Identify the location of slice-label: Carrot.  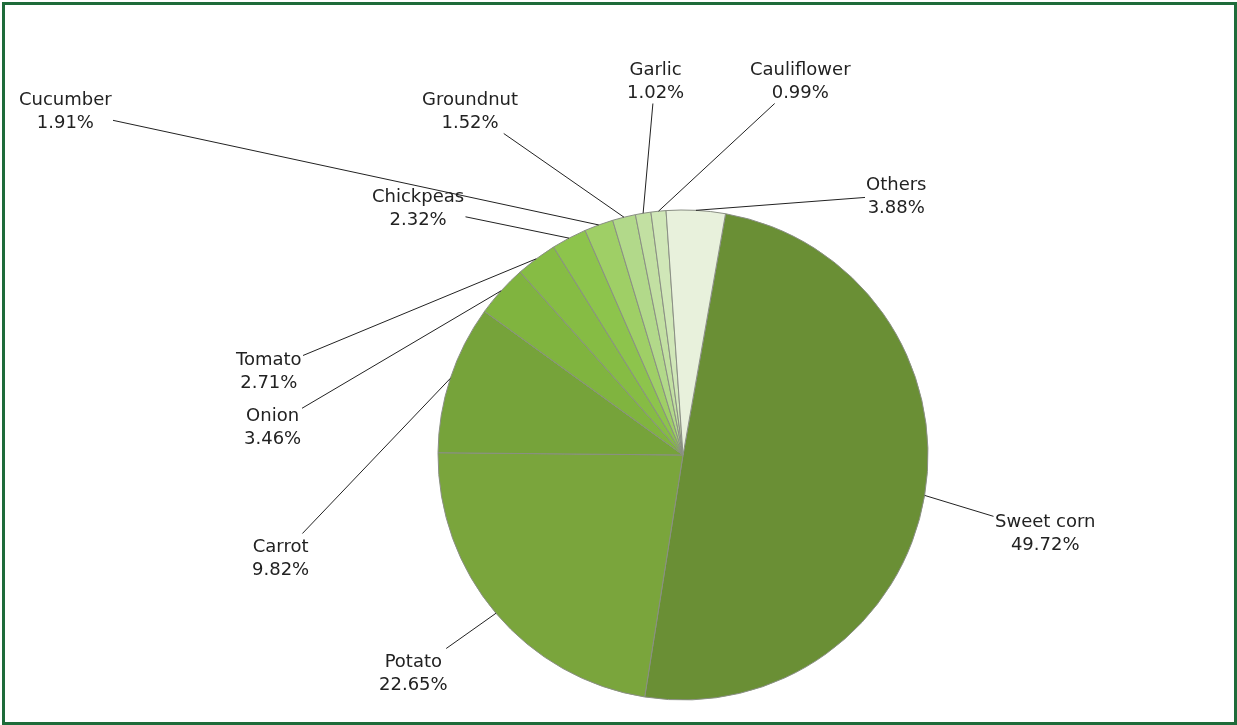
(280, 545).